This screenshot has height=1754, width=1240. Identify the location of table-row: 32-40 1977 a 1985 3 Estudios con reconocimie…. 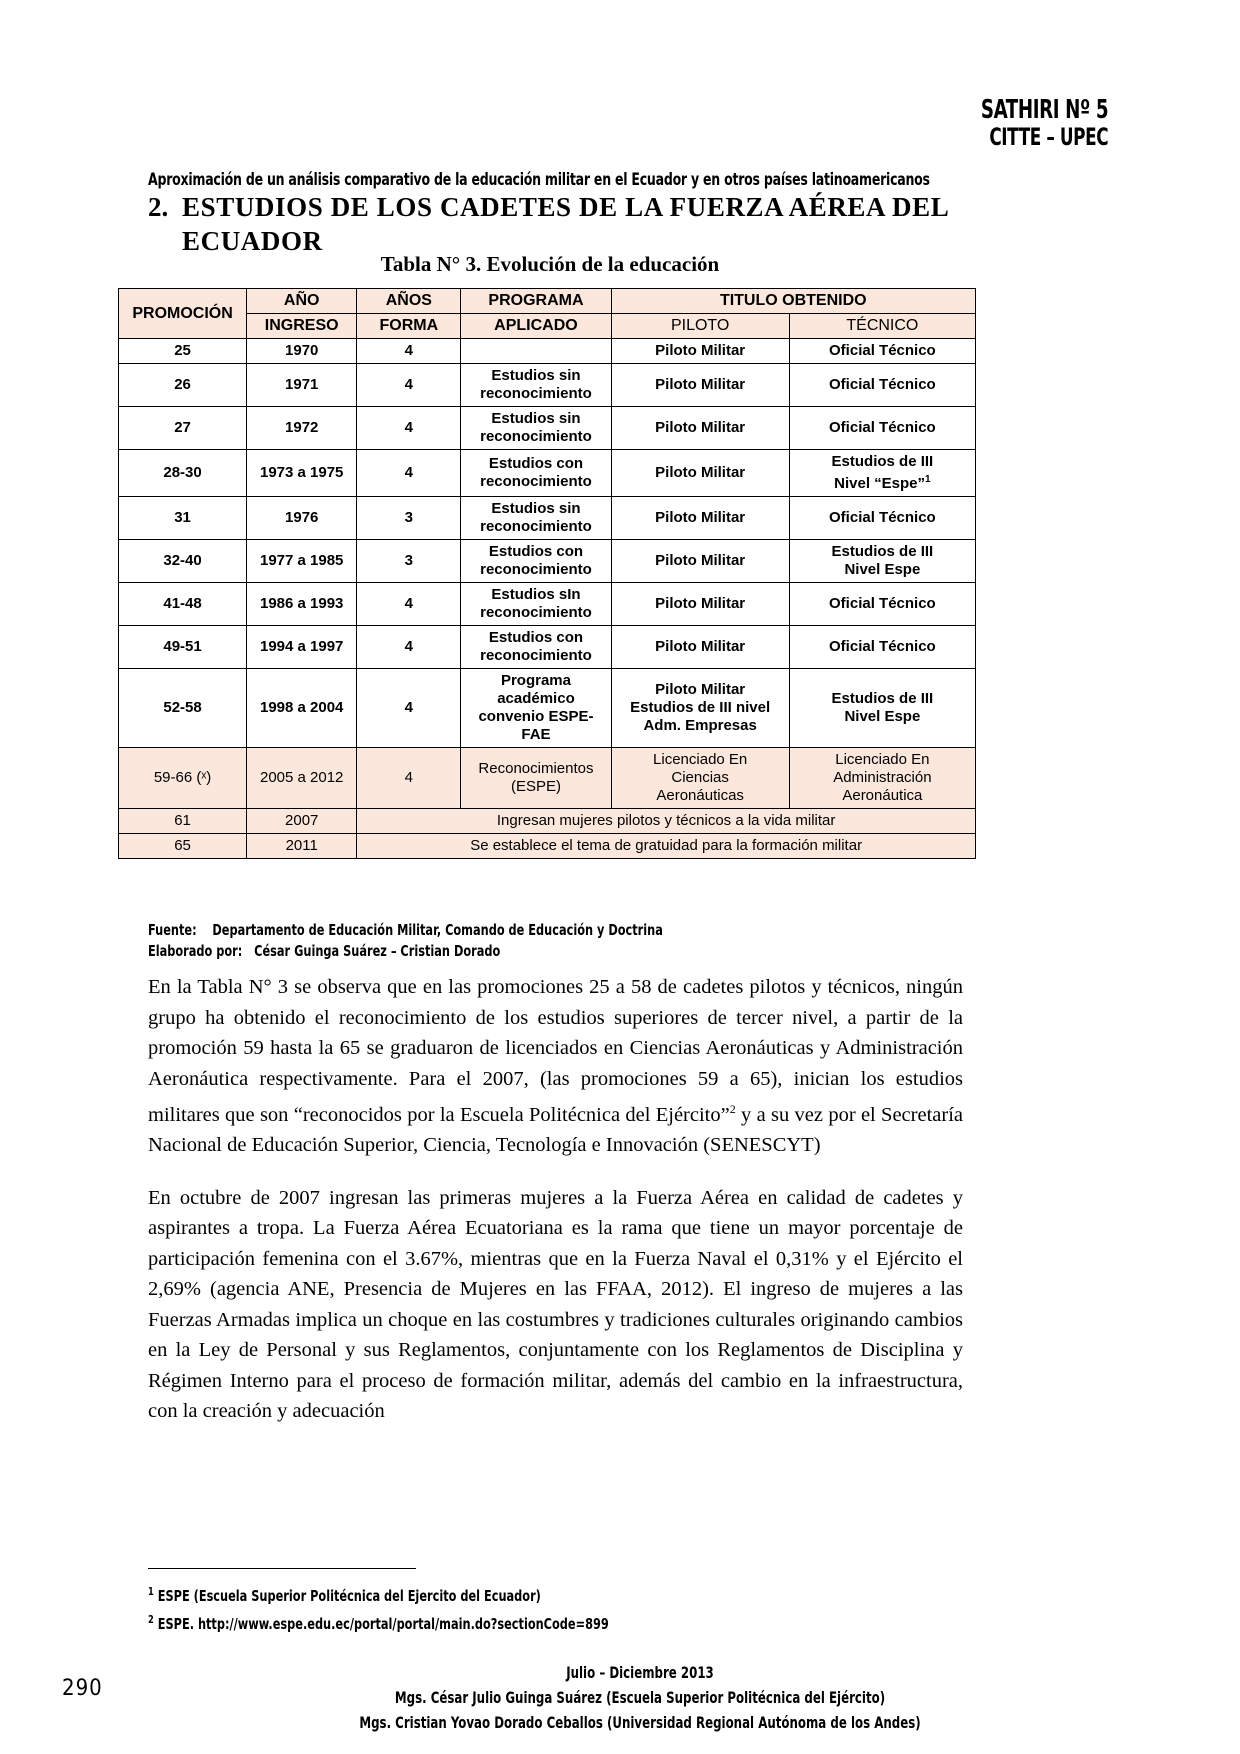
(547, 561).